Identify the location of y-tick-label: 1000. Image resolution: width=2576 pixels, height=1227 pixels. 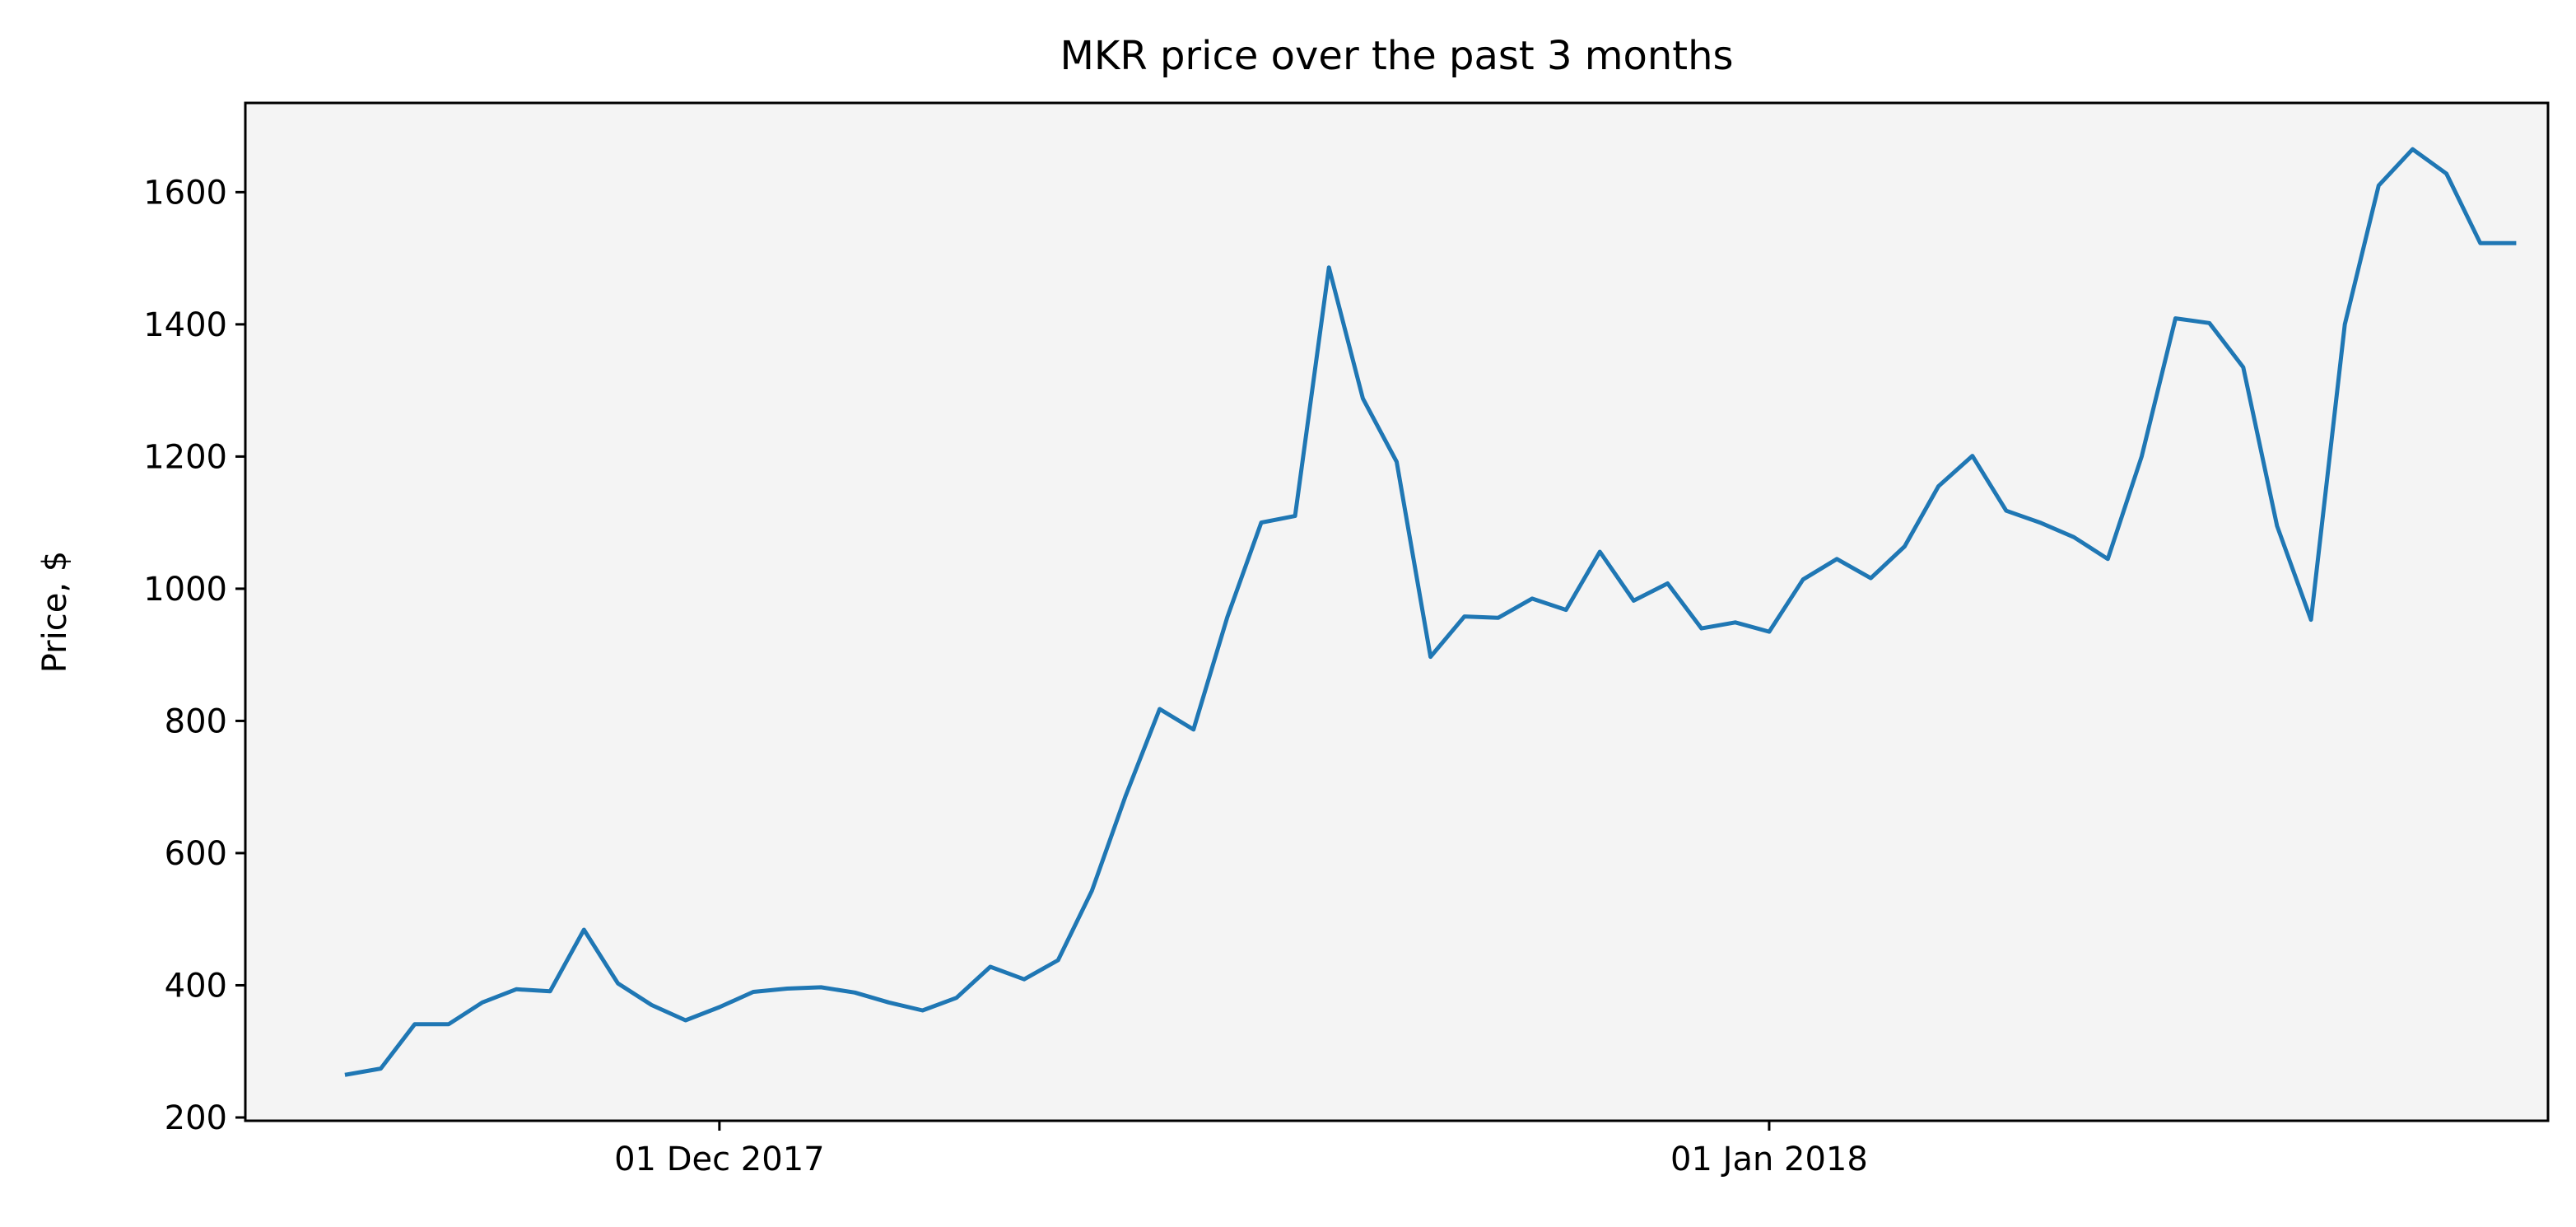
(185, 590).